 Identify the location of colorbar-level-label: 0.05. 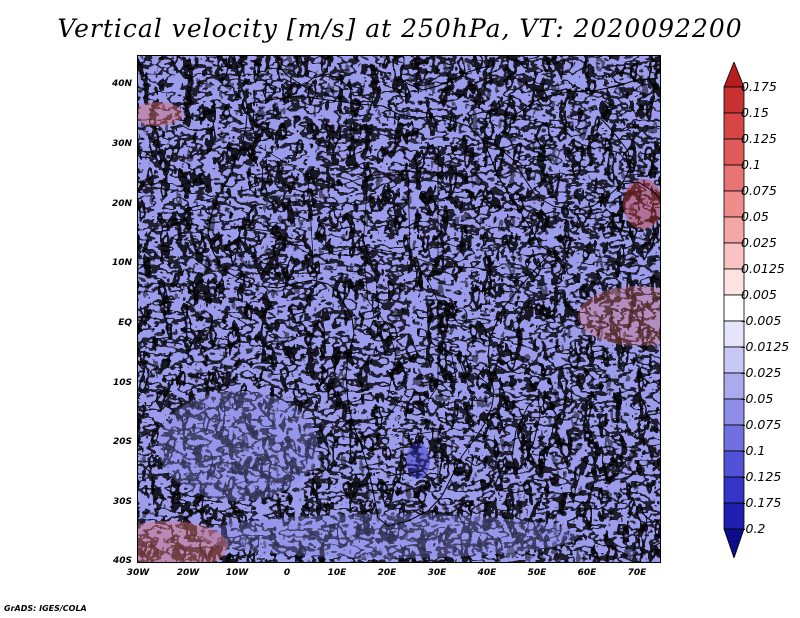
(755, 216).